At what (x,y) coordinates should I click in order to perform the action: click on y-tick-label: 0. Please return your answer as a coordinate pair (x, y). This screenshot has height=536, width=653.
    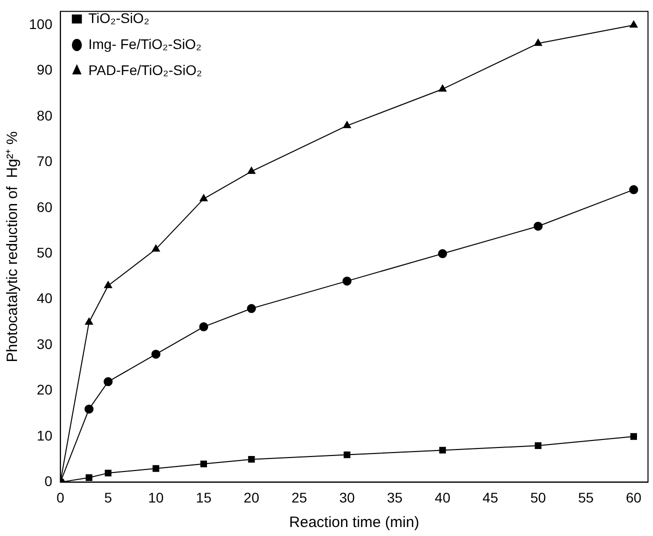
    Looking at the image, I should click on (48, 481).